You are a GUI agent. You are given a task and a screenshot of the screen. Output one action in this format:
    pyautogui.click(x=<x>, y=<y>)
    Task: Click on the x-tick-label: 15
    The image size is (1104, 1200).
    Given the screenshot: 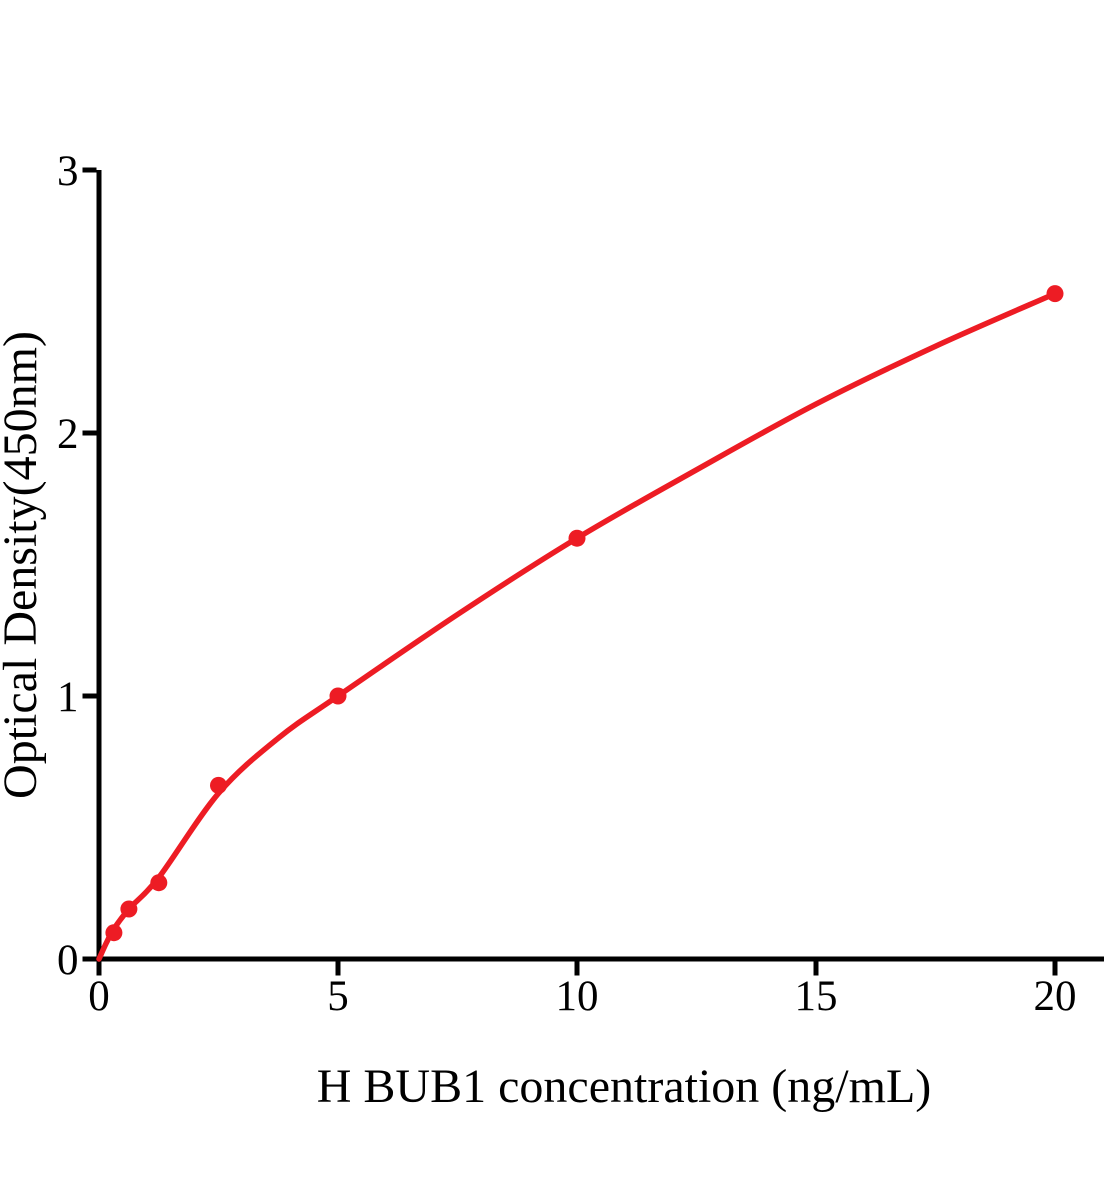 What is the action you would take?
    pyautogui.click(x=816, y=996)
    